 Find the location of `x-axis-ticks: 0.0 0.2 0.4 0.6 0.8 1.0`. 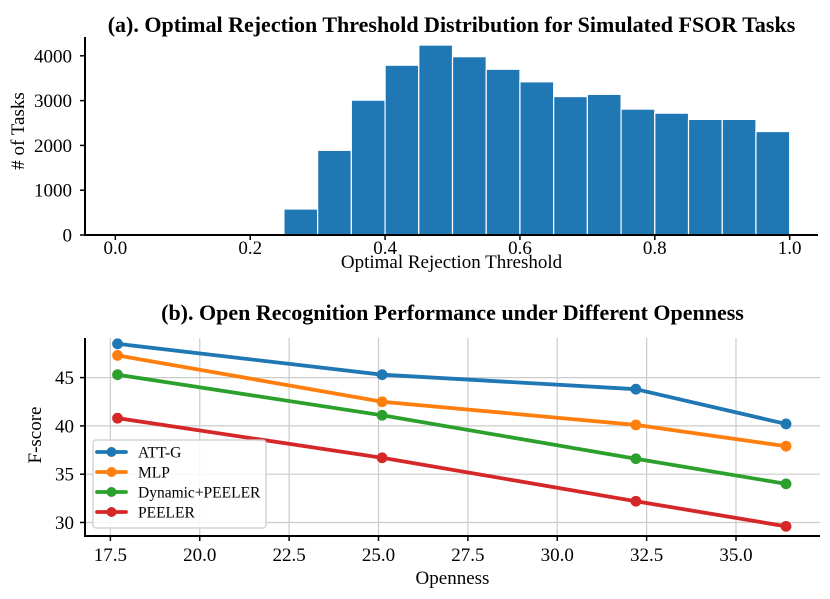

x-axis-ticks: 0.0 0.2 0.4 0.6 0.8 1.0 is located at coordinates (452, 247).